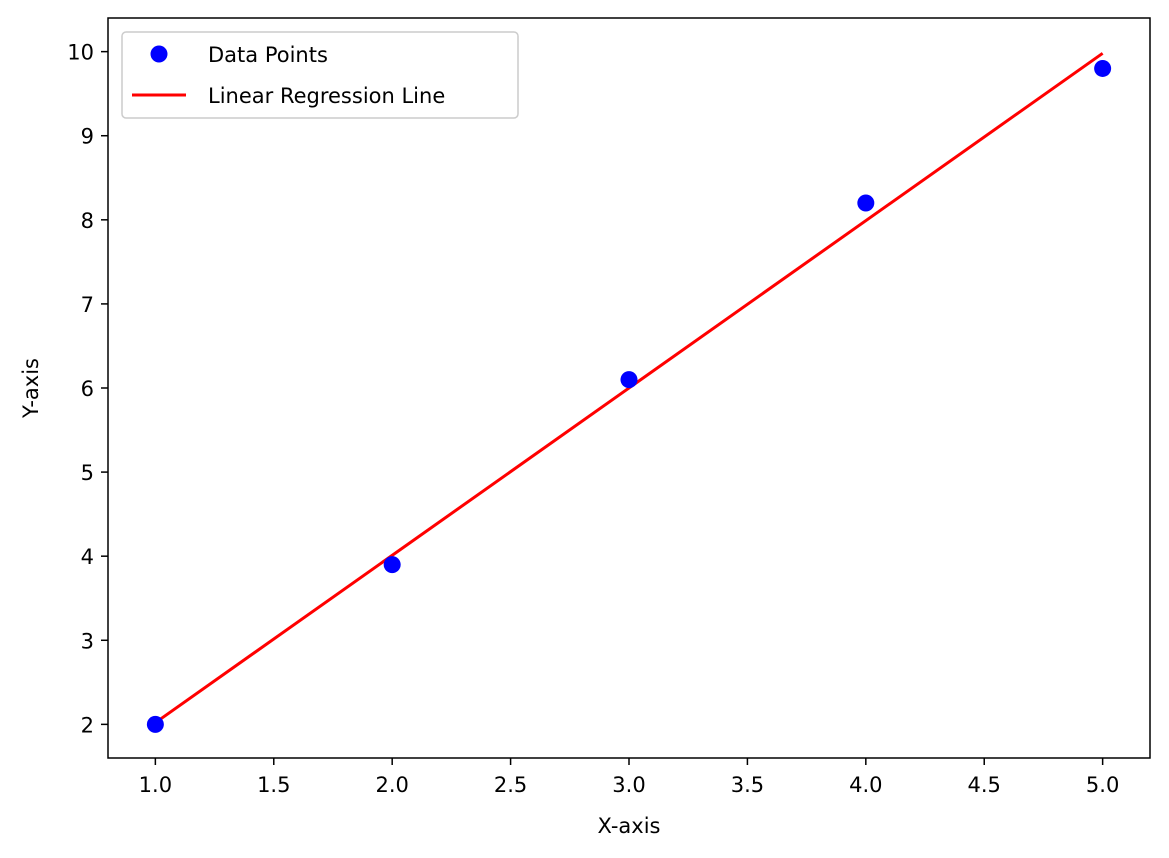  I want to click on x-tick-label: 1.5, so click(273, 785).